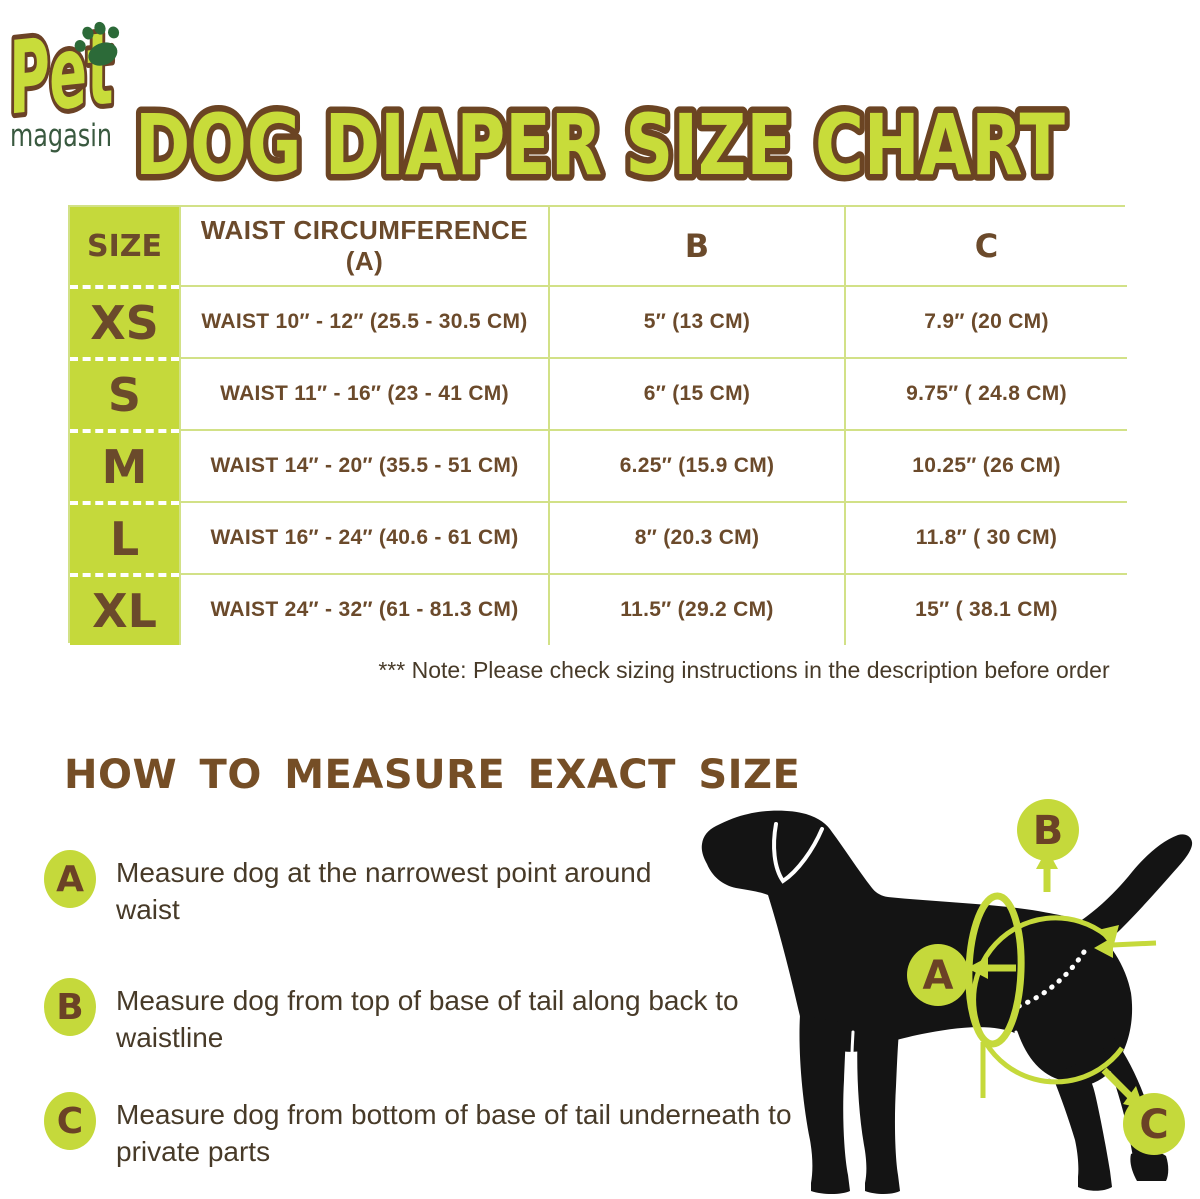 The image size is (1200, 1199). I want to click on b-cell-xl: 11.5″ (29.2 CM), so click(696, 609).